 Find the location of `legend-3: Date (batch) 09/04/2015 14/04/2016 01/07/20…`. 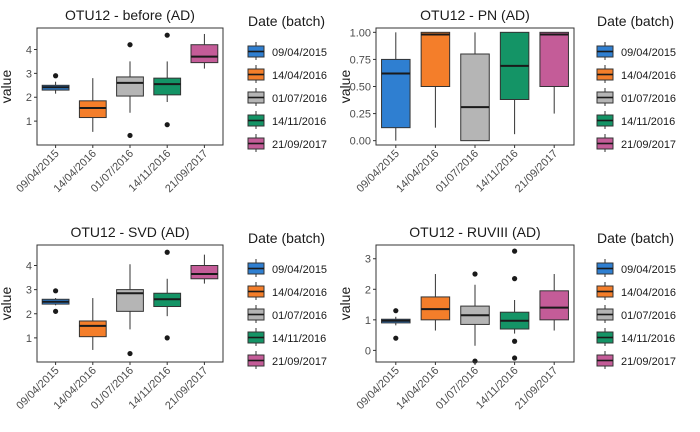

legend-3: Date (batch) 09/04/2015 14/04/2016 01/07/20… is located at coordinates (287, 299).